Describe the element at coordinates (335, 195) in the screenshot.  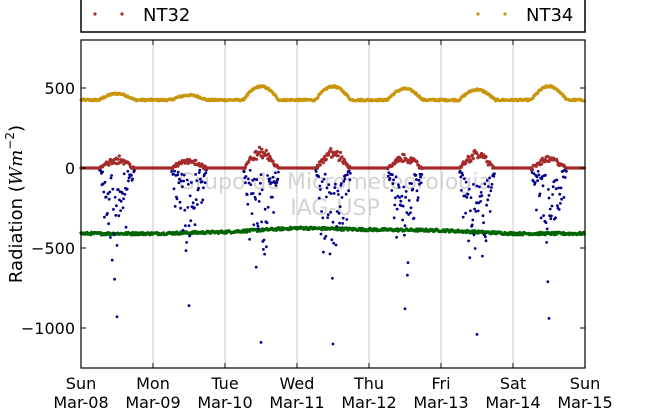
I see `watermark: Grupo de Micrometeorologia IAG-USP` at that location.